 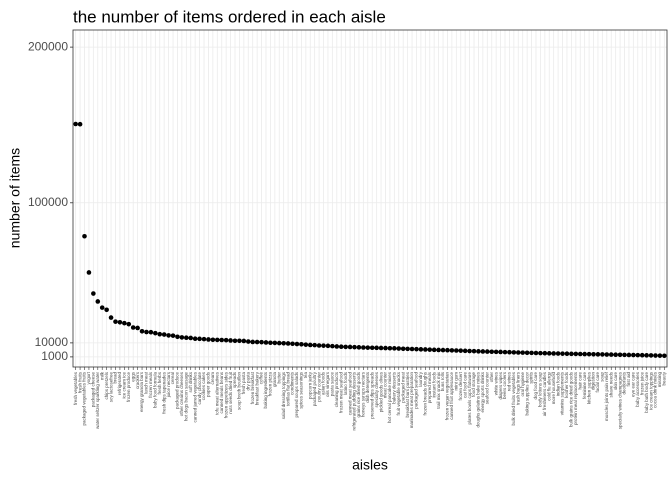 What do you see at coordinates (318, 387) in the screenshot?
I see `x-tick-label: poultry counter` at bounding box center [318, 387].